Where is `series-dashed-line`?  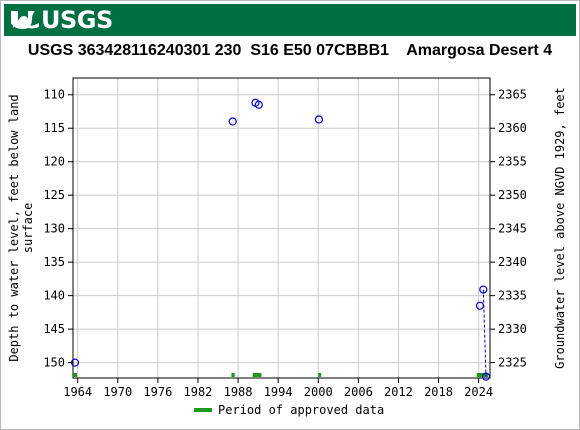 series-dashed-line is located at coordinates (484, 333).